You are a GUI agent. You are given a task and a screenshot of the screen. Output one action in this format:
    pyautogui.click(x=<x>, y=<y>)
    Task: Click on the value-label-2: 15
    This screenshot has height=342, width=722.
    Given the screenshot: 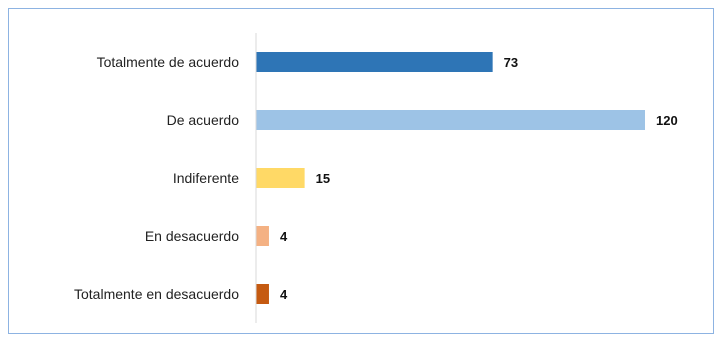 What is the action you would take?
    pyautogui.click(x=323, y=178)
    